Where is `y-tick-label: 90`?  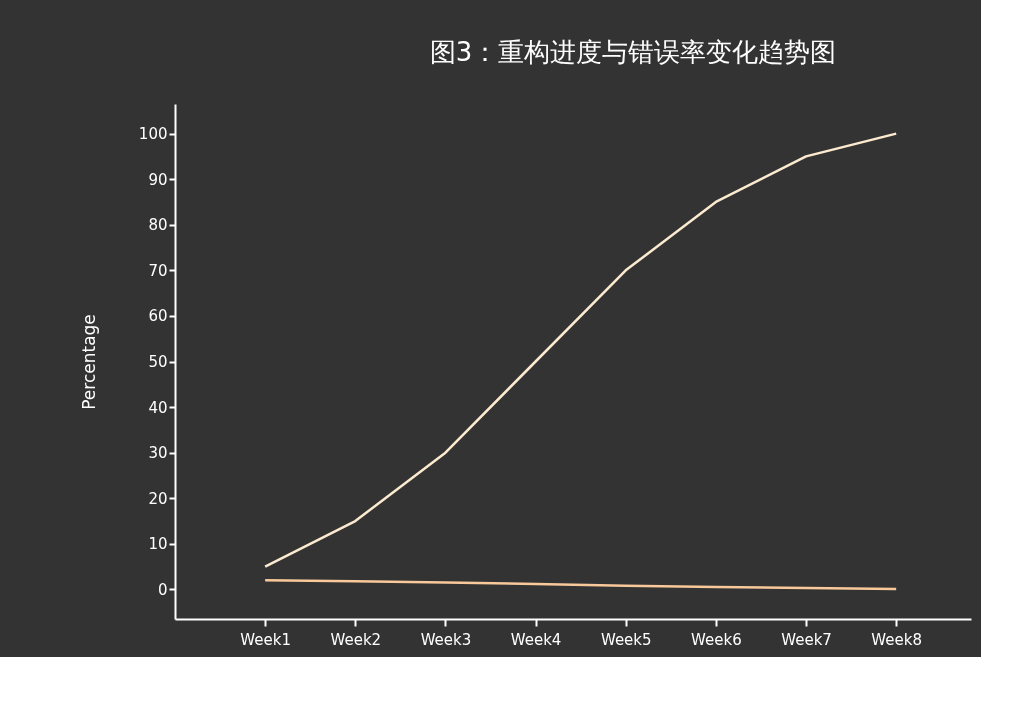 y-tick-label: 90 is located at coordinates (158, 179).